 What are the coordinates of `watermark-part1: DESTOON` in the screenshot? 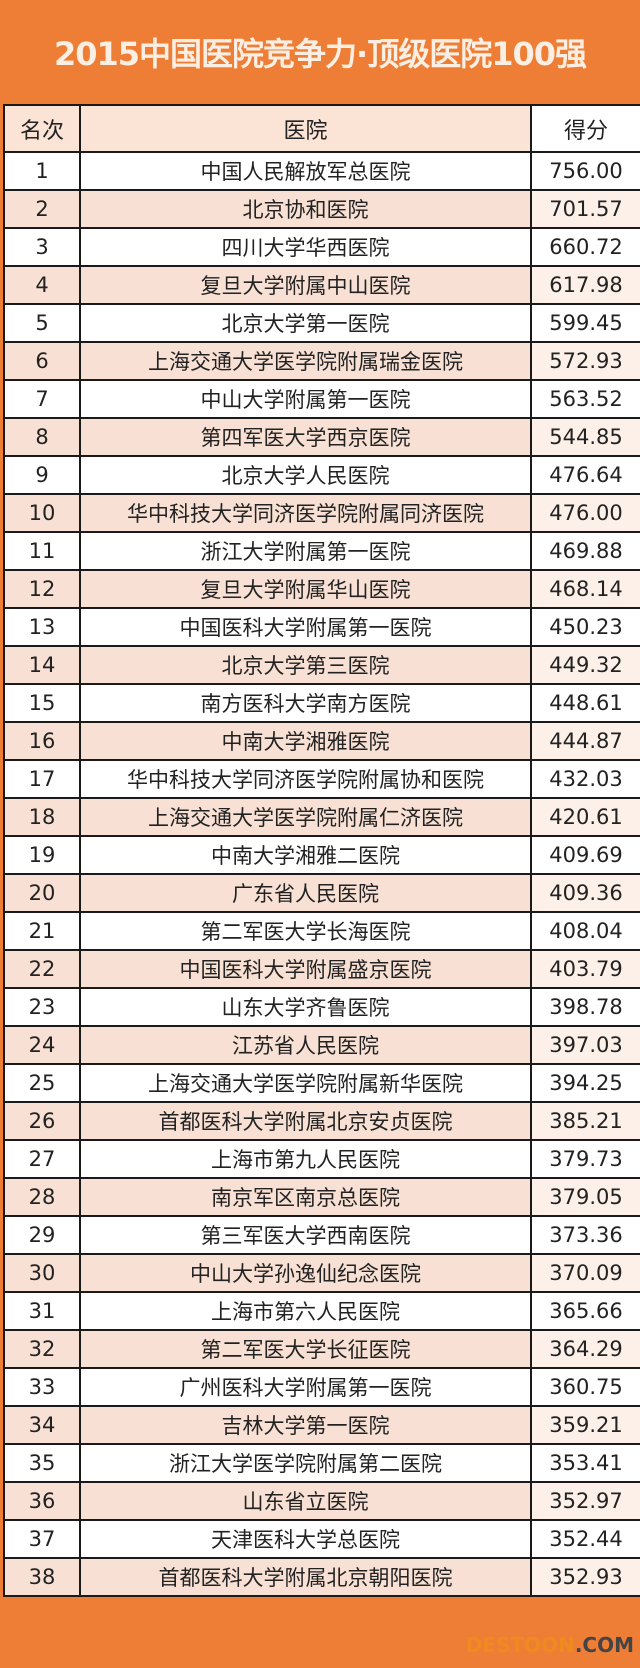 It's located at (520, 1645).